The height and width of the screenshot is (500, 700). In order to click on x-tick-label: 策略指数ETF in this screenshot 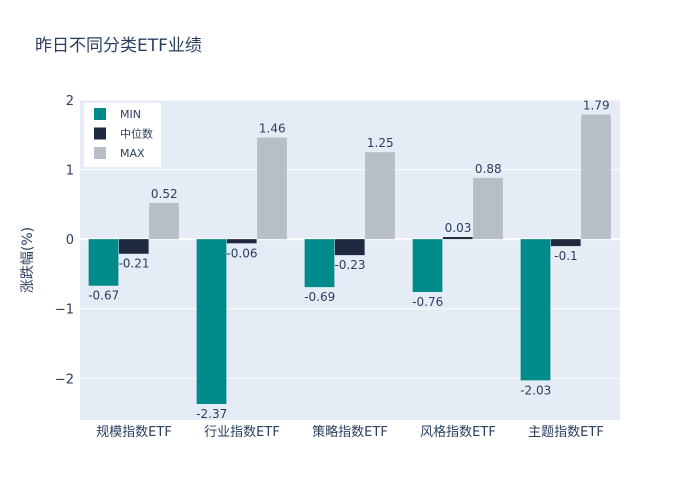, I will do `click(350, 432)`.